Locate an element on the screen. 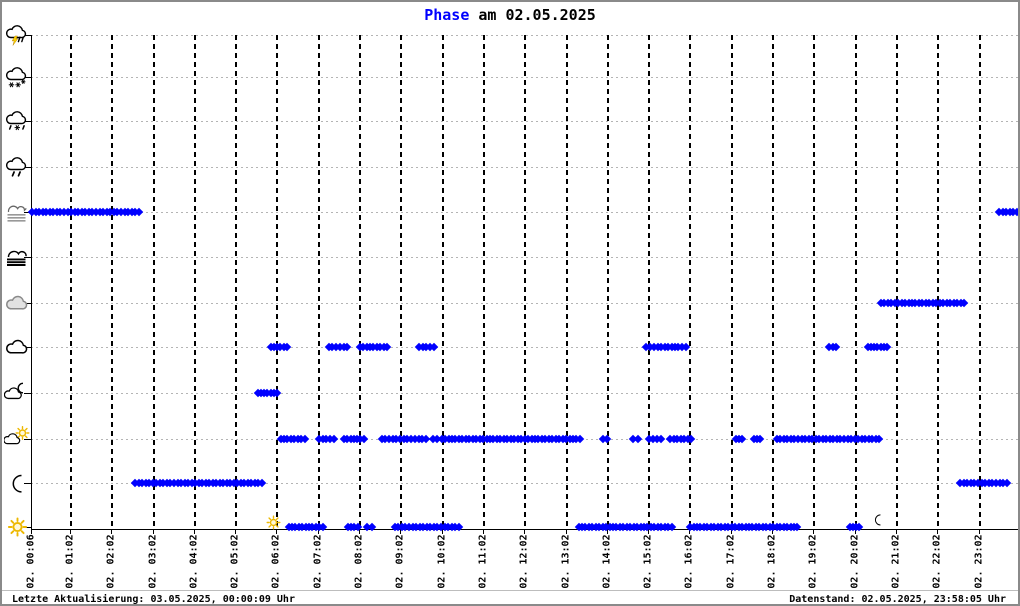 This screenshot has width=1020, height=606. sunrise-sun-icon is located at coordinates (273, 522).